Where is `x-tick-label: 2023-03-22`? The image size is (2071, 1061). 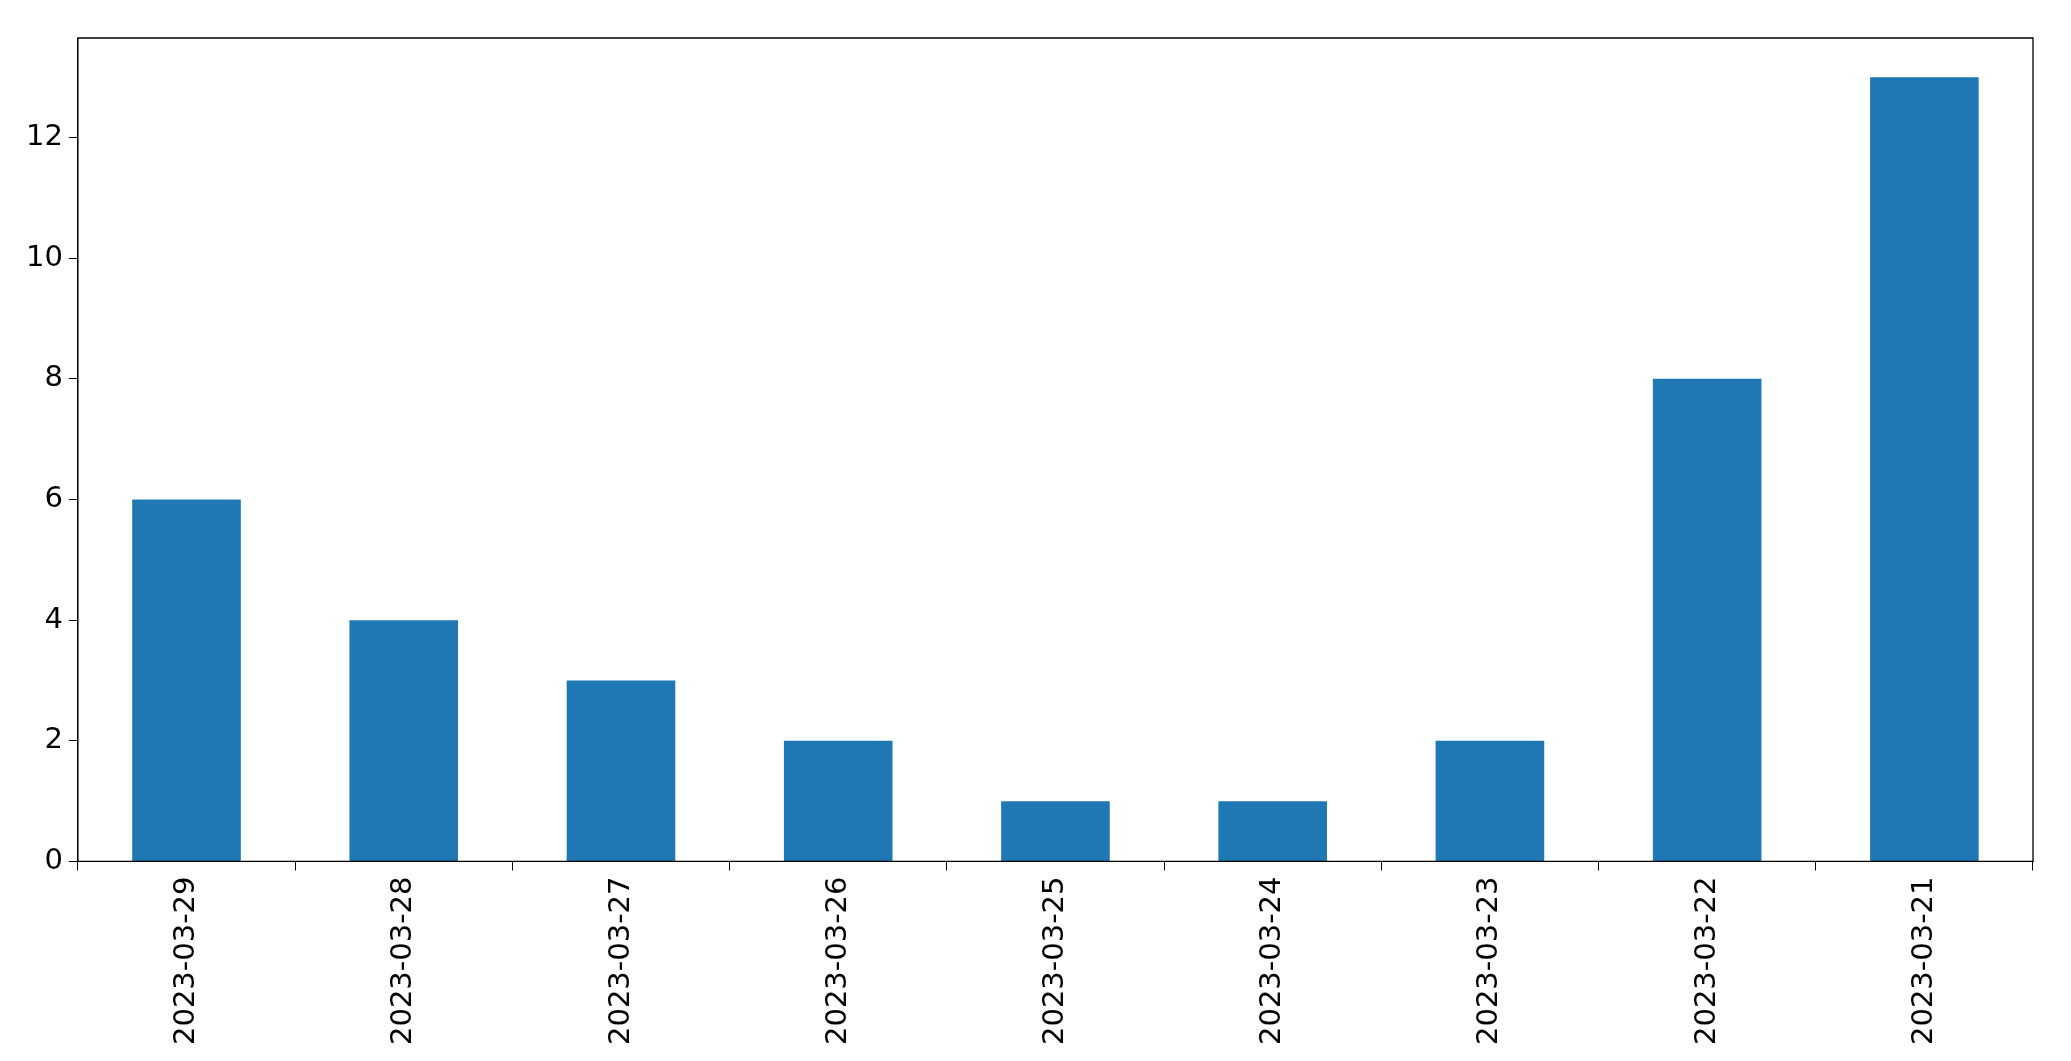 x-tick-label: 2023-03-22 is located at coordinates (1704, 961).